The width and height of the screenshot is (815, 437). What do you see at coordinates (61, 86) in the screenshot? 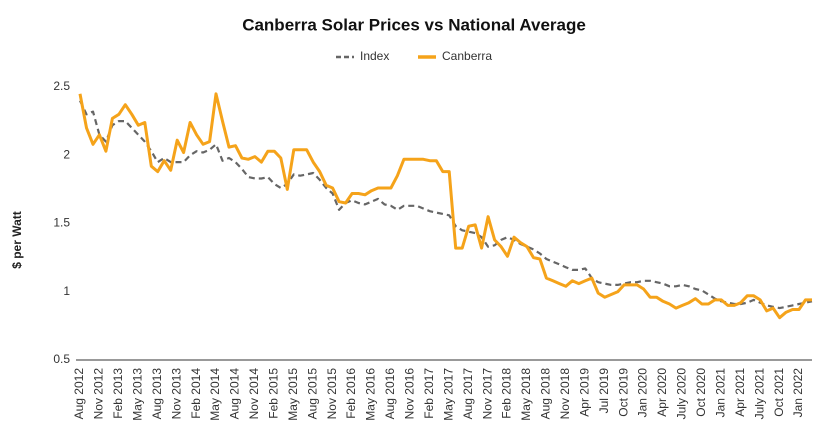
I see `y-tick-label: 2.5` at bounding box center [61, 86].